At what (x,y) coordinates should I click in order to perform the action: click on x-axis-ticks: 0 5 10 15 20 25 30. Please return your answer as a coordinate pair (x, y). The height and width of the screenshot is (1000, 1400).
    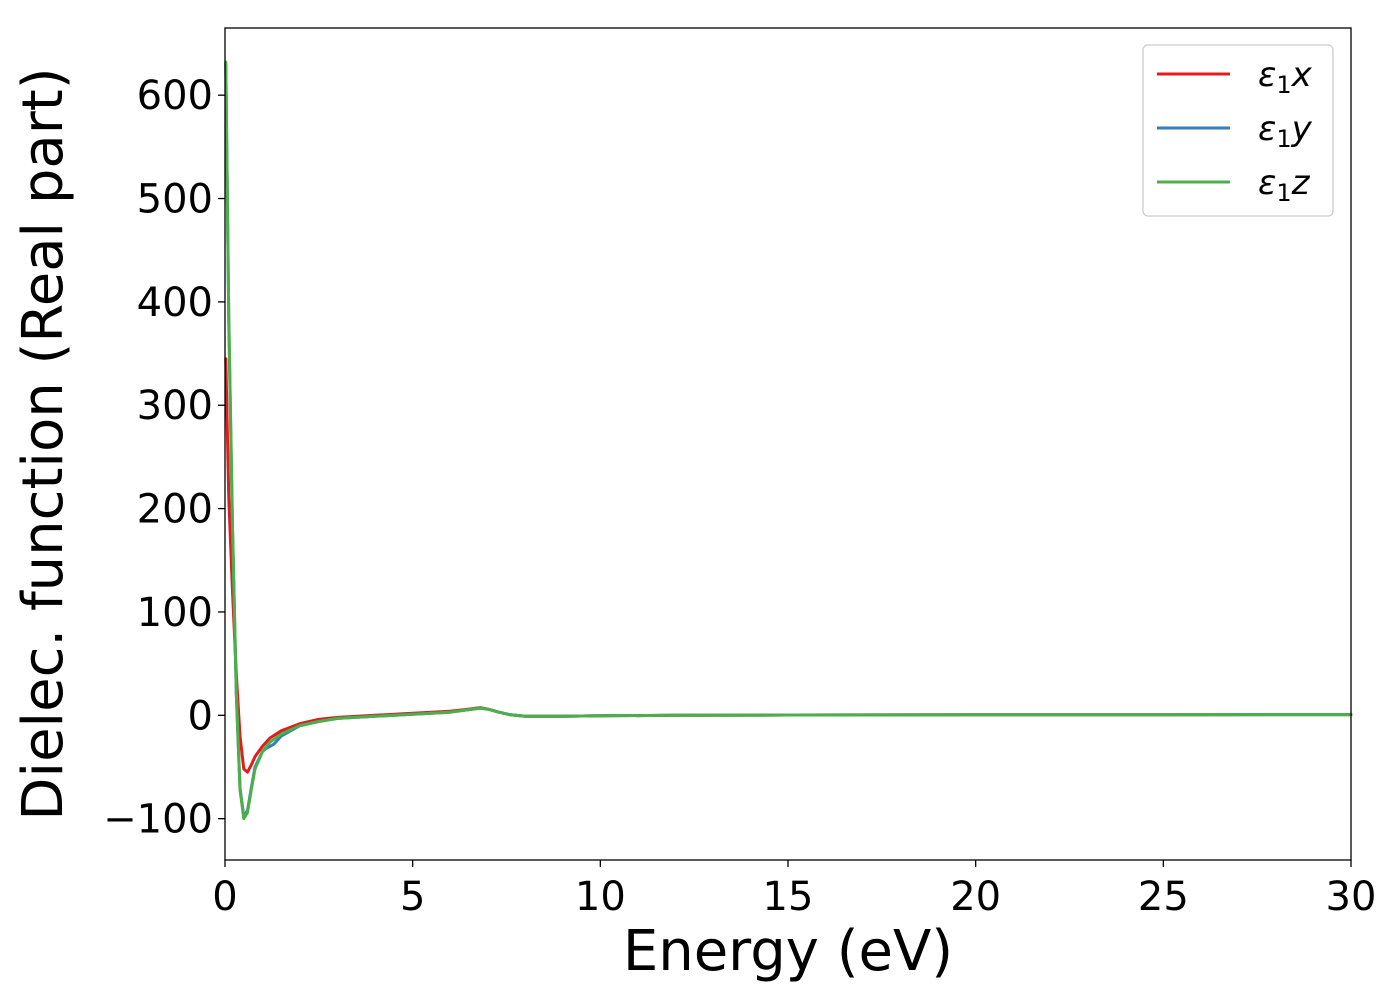
    Looking at the image, I should click on (794, 890).